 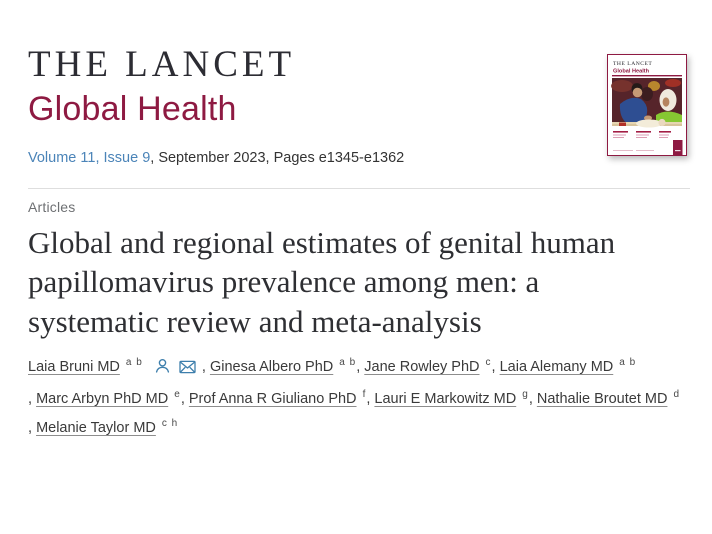 I want to click on journal-cover-thumbnail: THE LANCET Global Health, so click(x=647, y=105).